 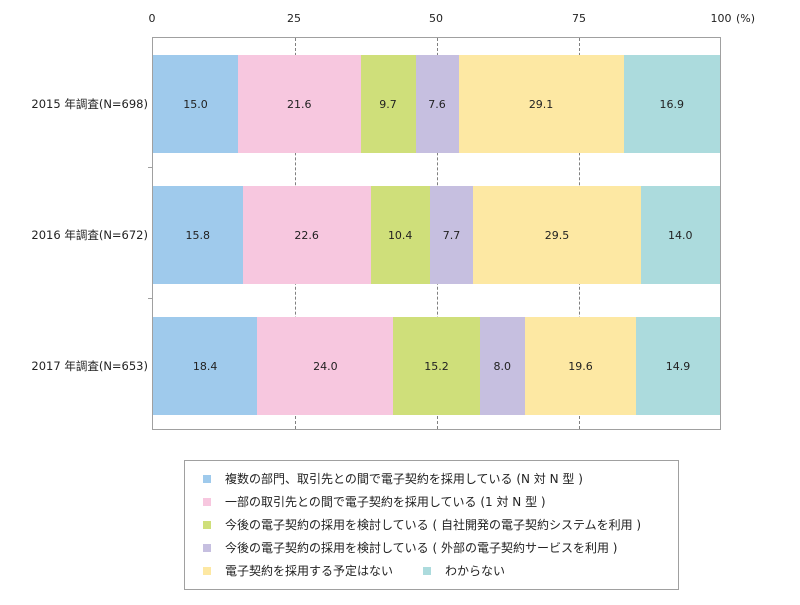 I want to click on bar-segment: 10.4, so click(x=400, y=235).